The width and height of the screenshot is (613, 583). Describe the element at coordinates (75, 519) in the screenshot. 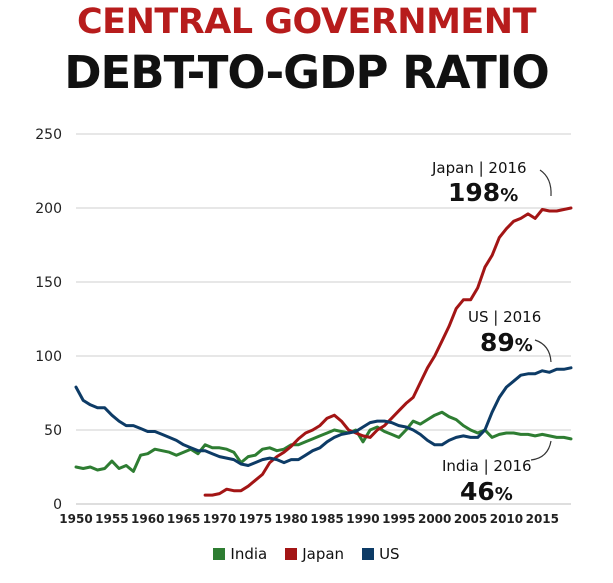

I see `x-tick-label-1950: 1950` at that location.